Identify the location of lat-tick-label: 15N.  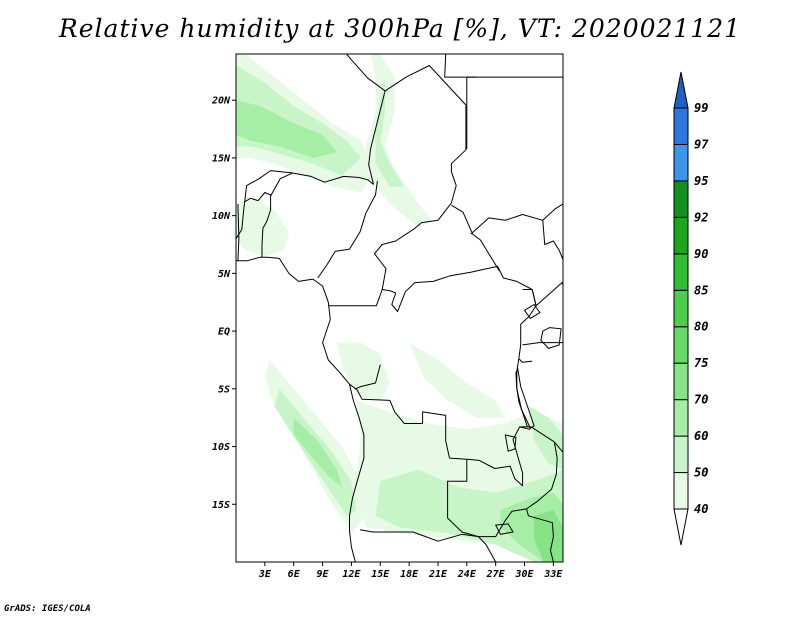
(221, 158).